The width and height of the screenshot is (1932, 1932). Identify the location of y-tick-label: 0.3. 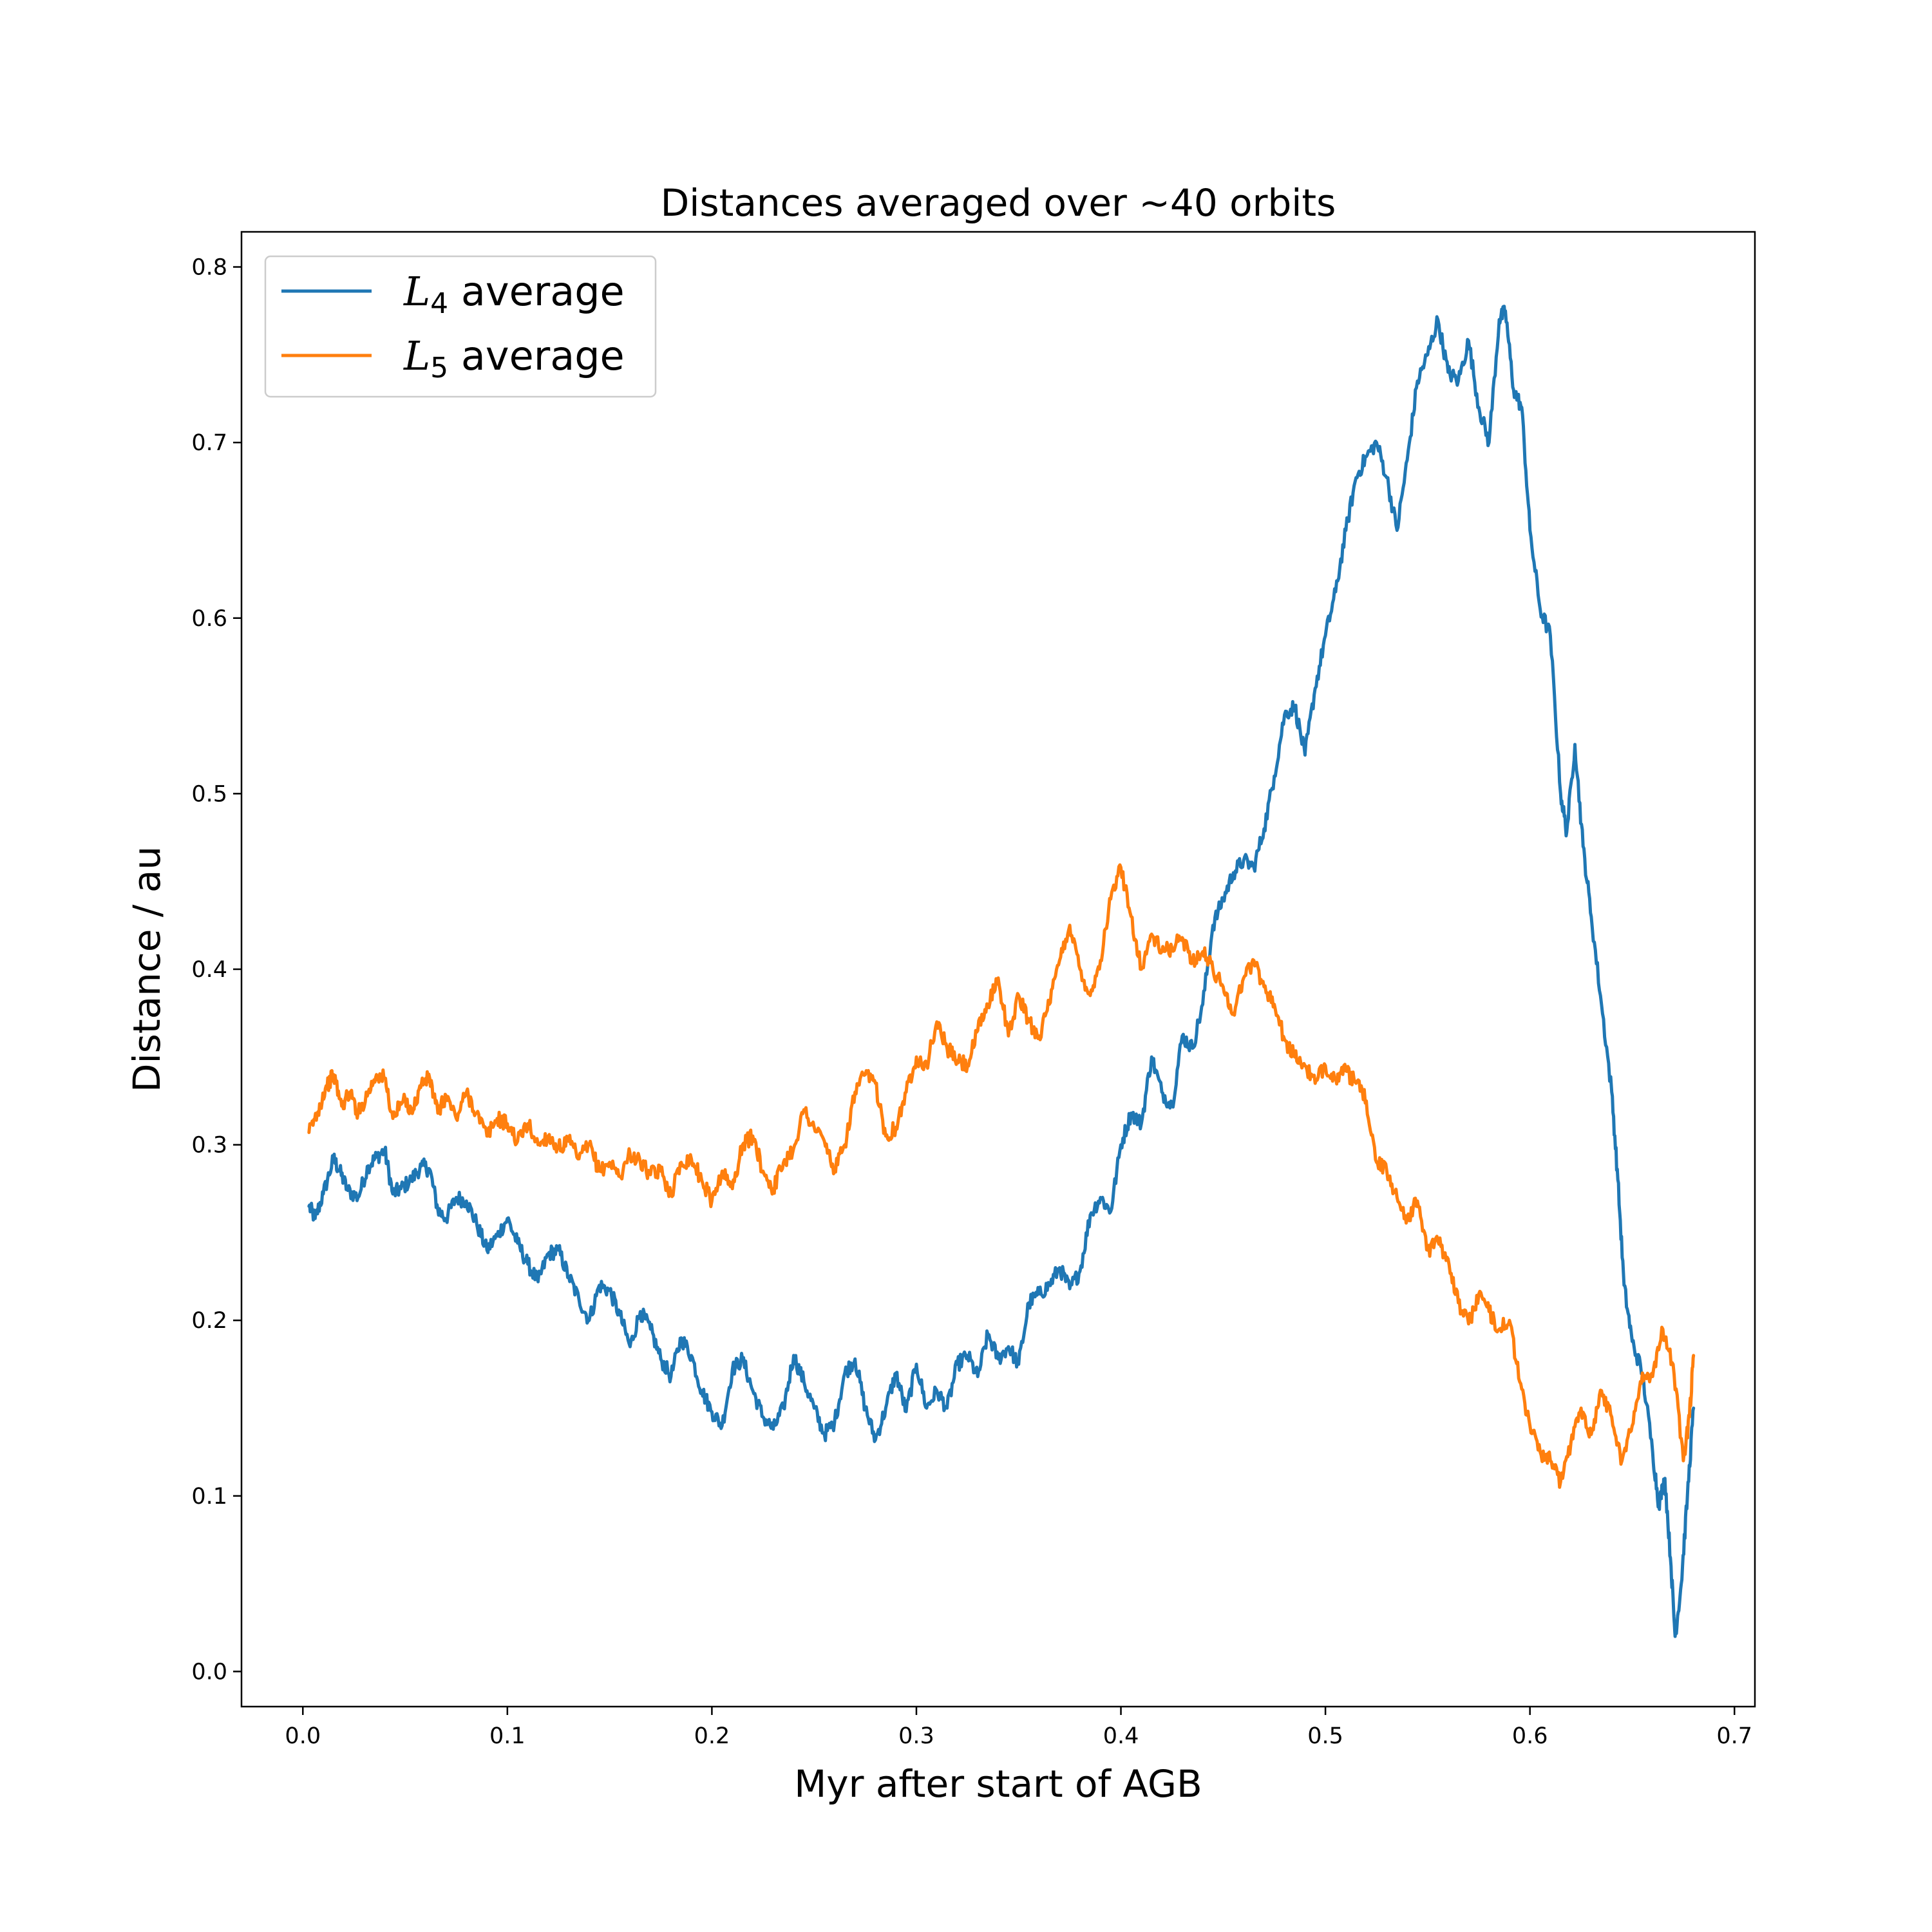
(209, 1146).